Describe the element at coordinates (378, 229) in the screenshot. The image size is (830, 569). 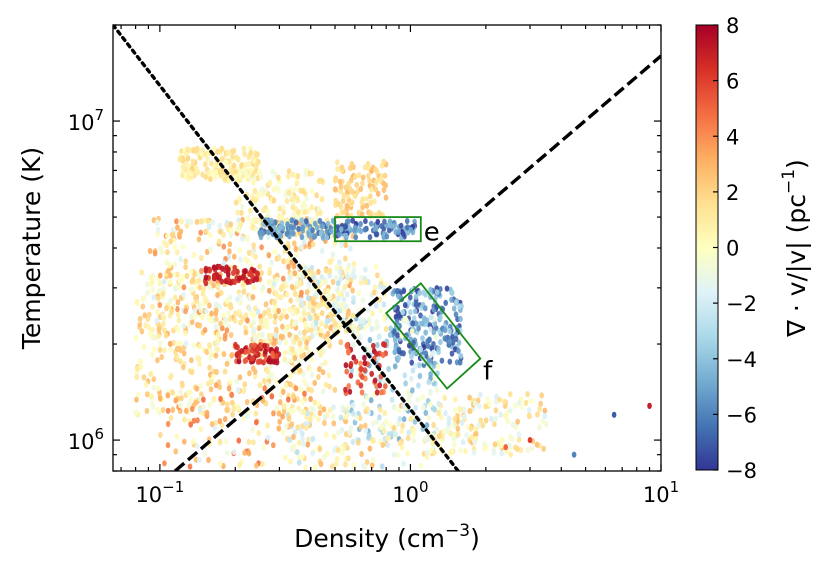
I see `region-e-box` at that location.